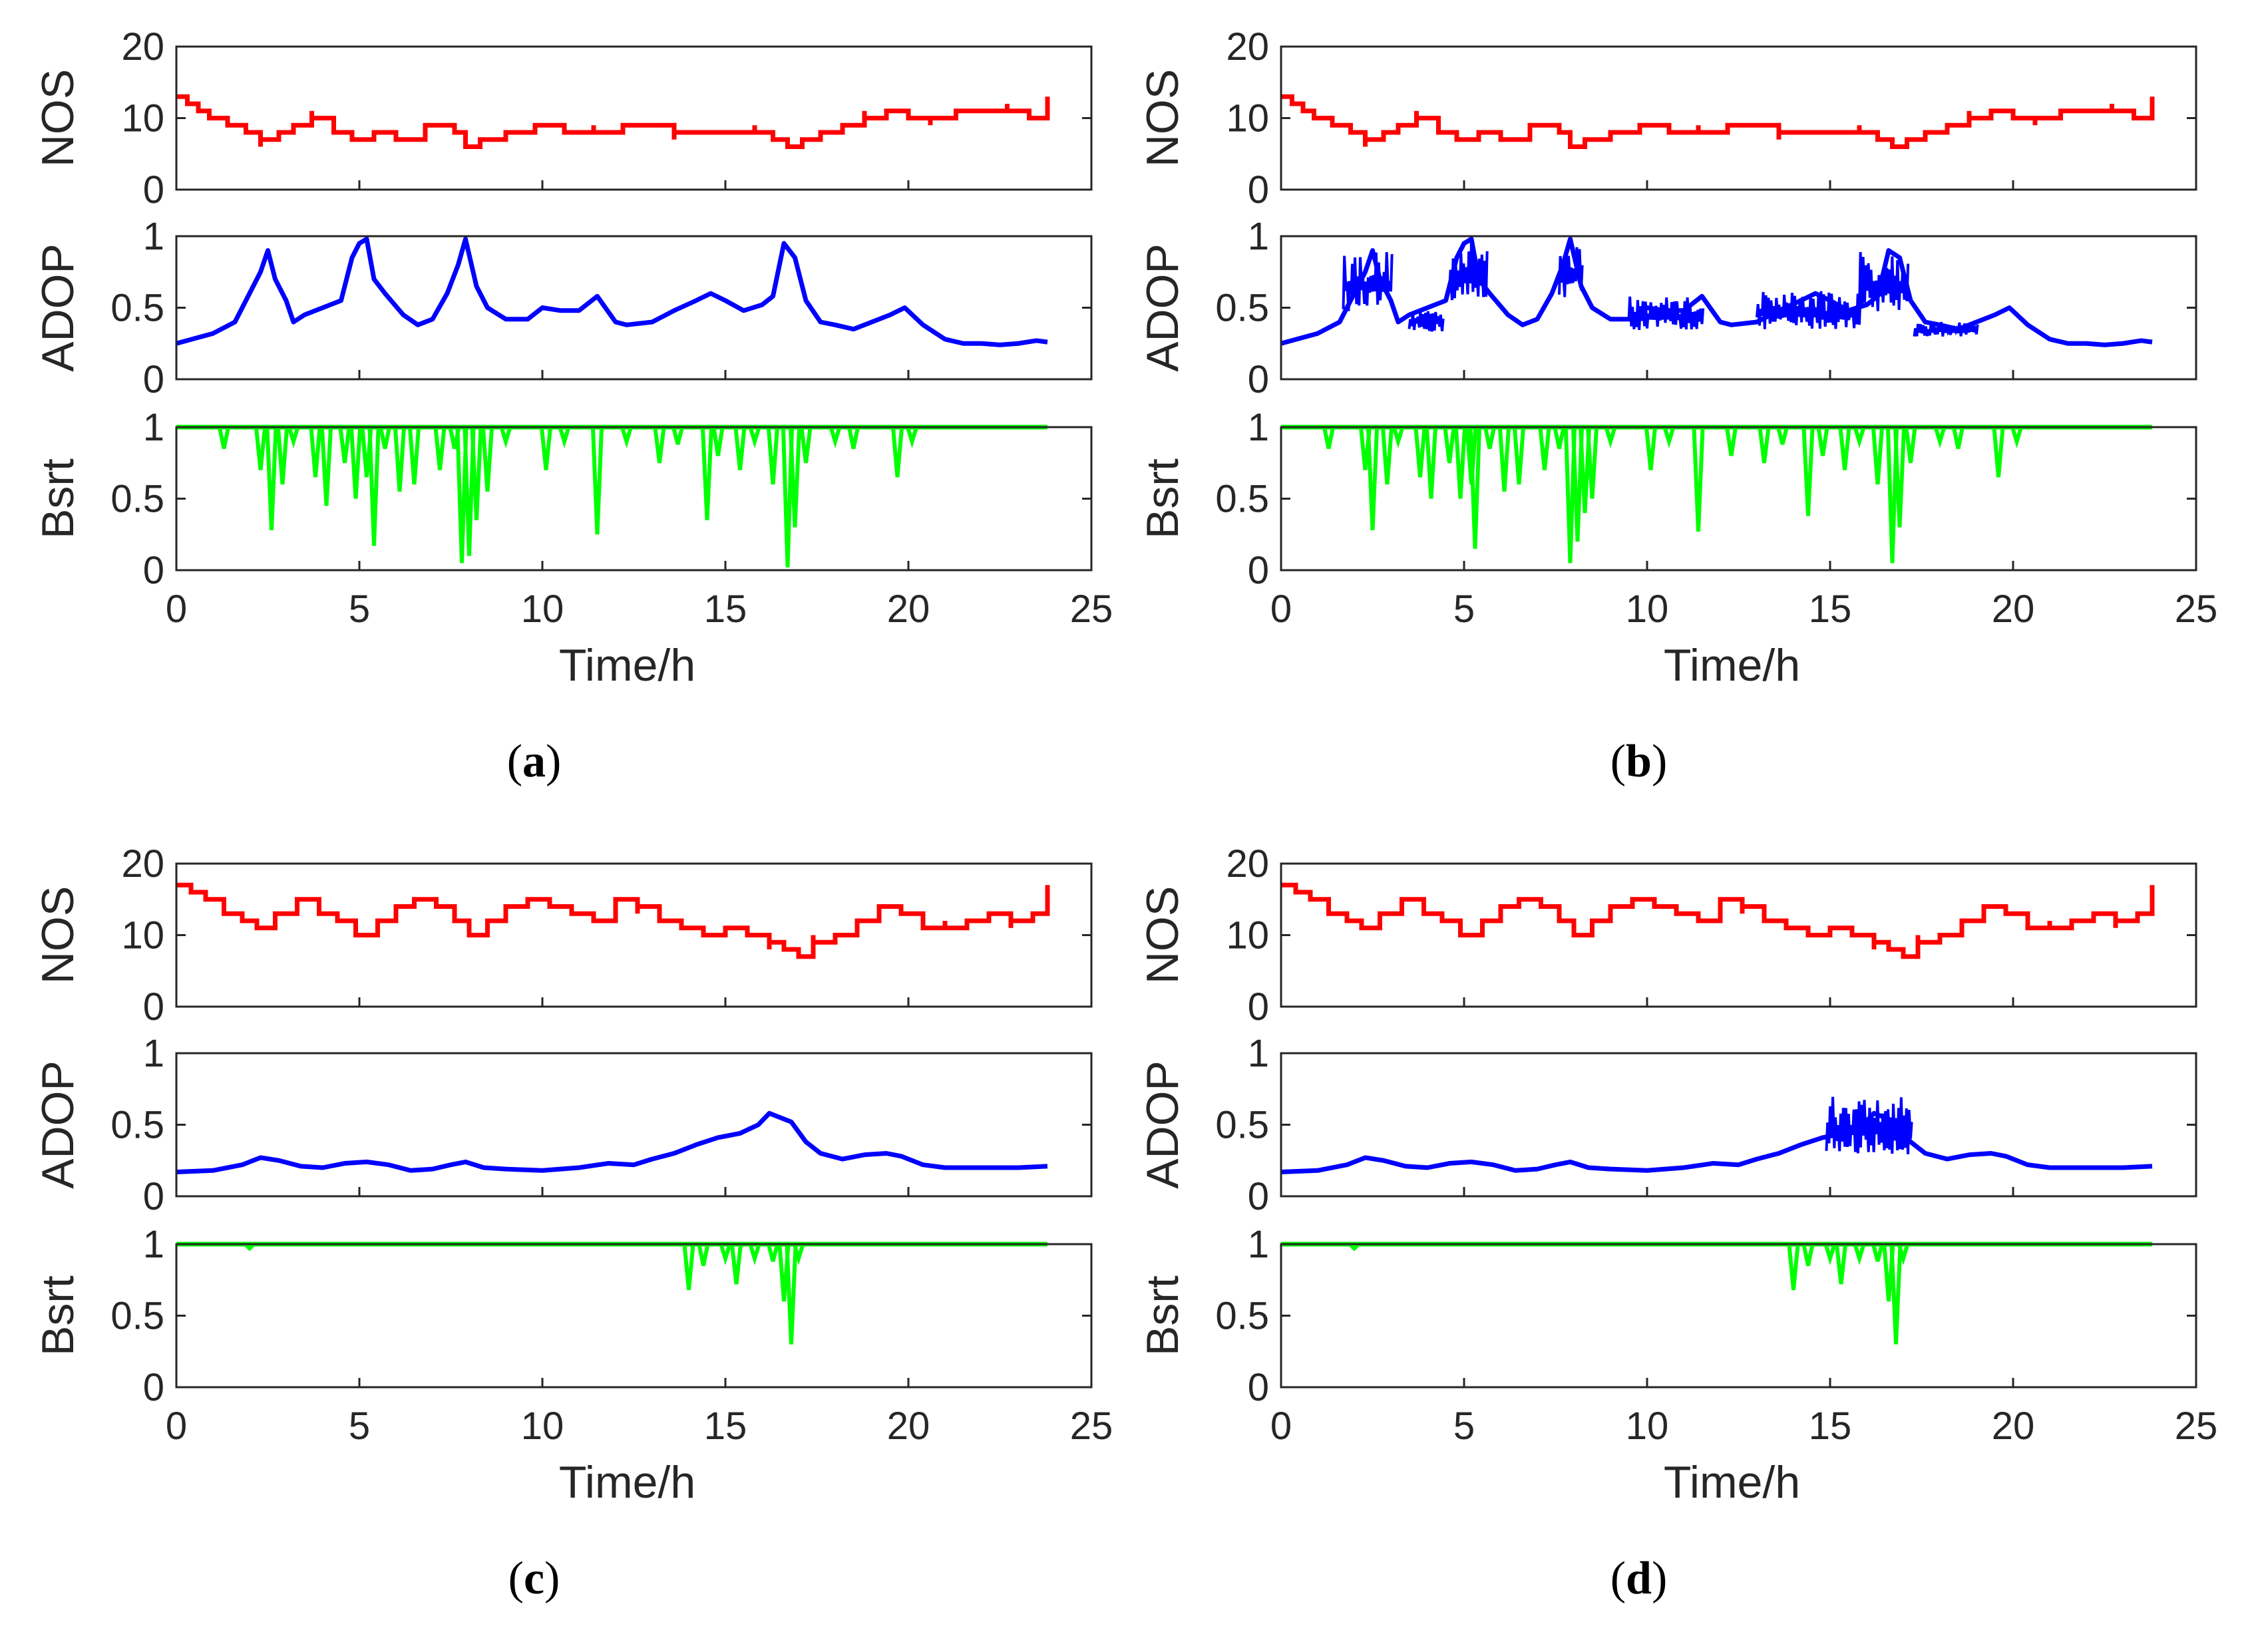 The width and height of the screenshot is (2254, 1652). Describe the element at coordinates (1639, 761) in the screenshot. I see `caption-letter: b` at that location.